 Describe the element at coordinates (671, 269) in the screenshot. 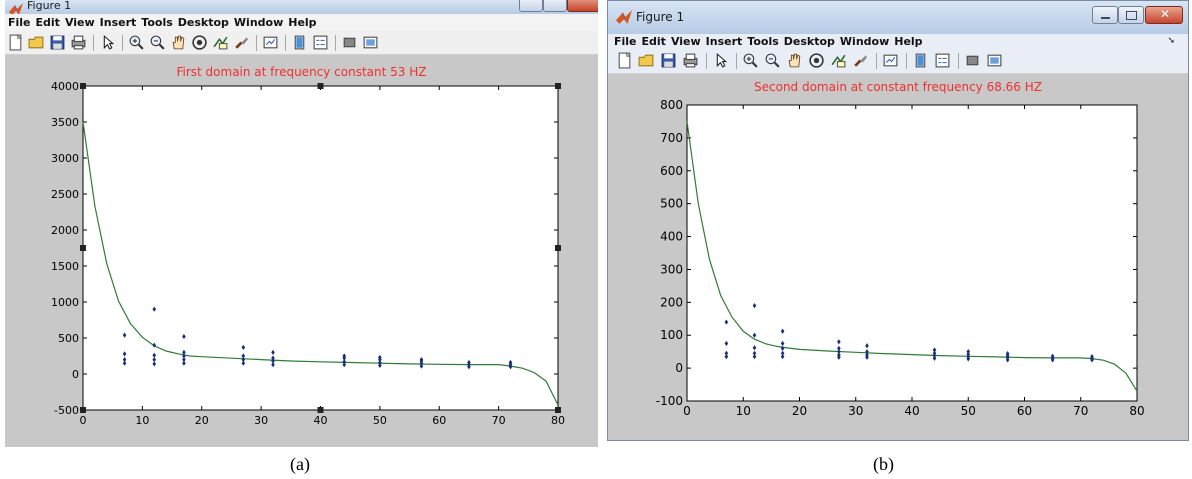

I see `y-tick-label: 300` at that location.